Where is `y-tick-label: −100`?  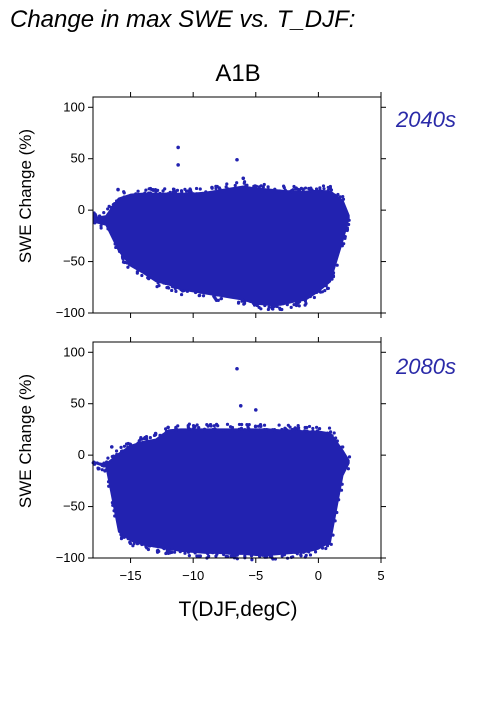
y-tick-label: −100 is located at coordinates (70, 312).